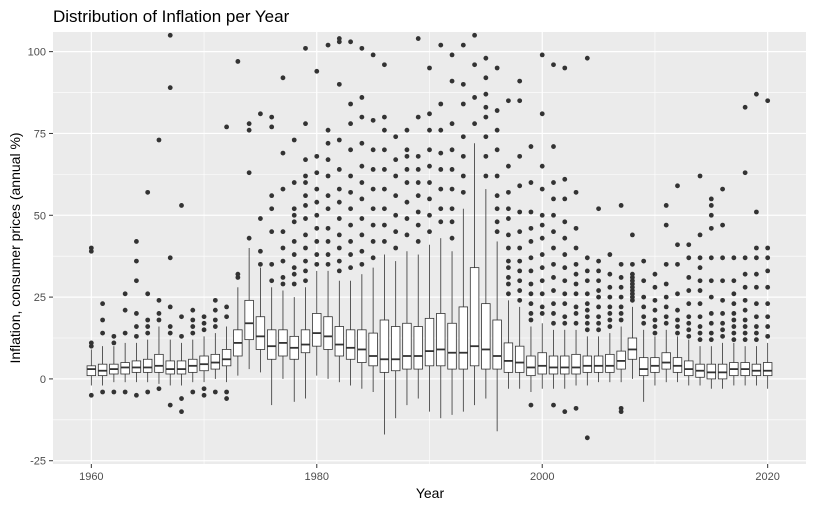 The height and width of the screenshot is (509, 814). What do you see at coordinates (452, 233) in the screenshot?
I see `box-1992` at bounding box center [452, 233].